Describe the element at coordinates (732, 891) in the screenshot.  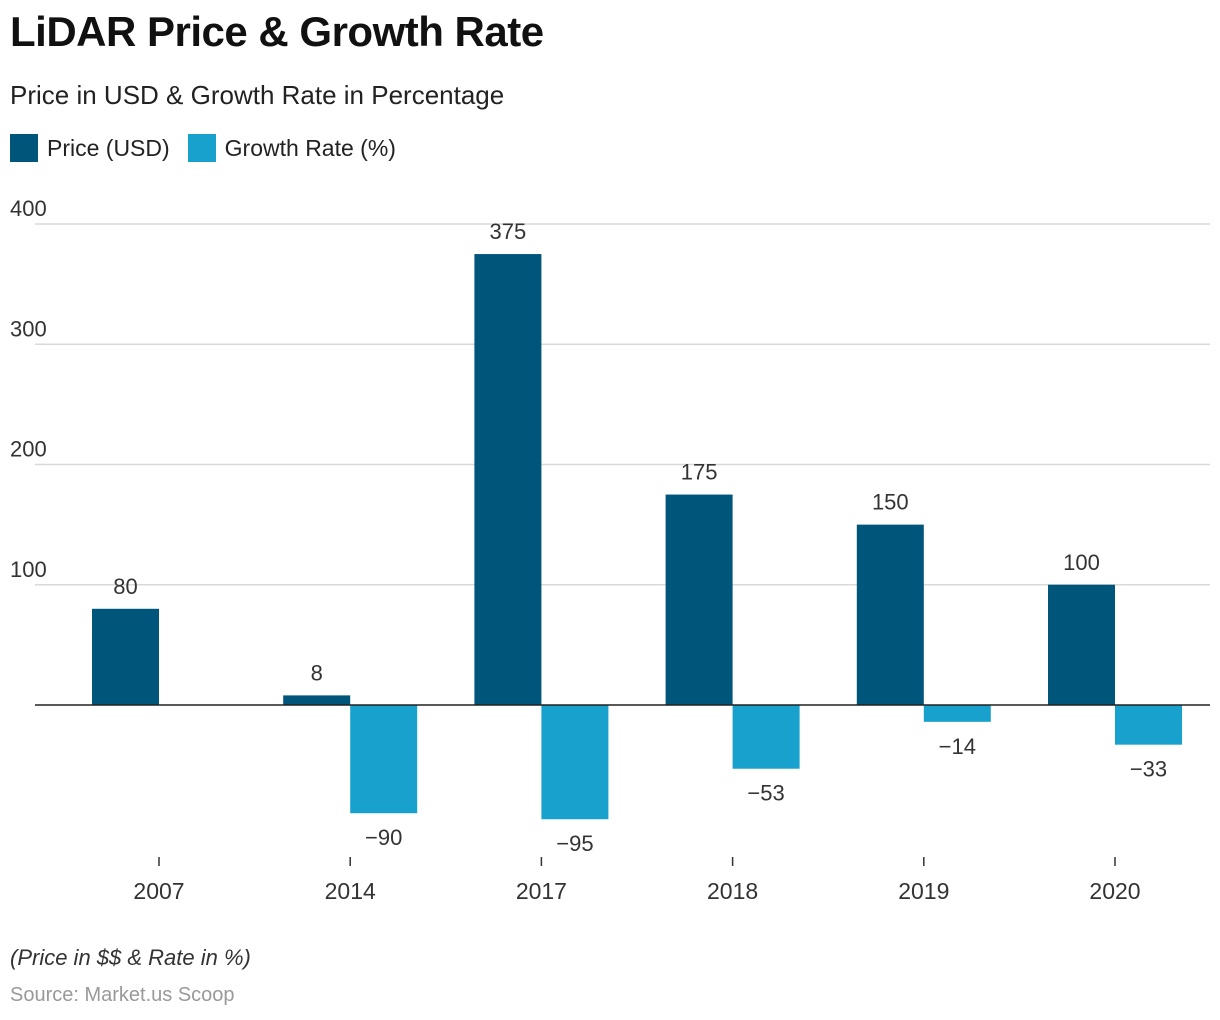
I see `x-tick-label-2018: 2018` at that location.